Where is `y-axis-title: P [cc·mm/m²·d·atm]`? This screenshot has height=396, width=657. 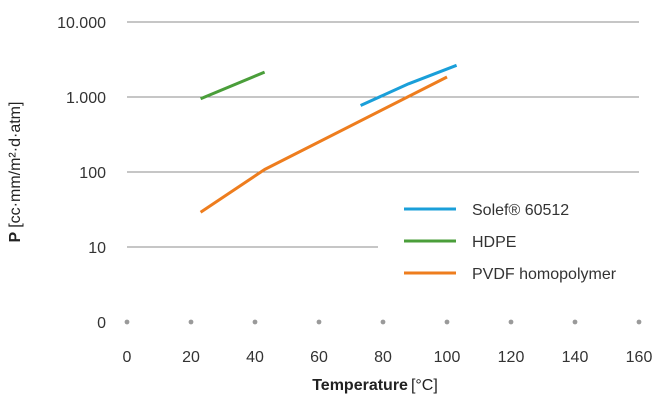
y-axis-title: P [cc·mm/m²·d·atm] is located at coordinates (15, 172).